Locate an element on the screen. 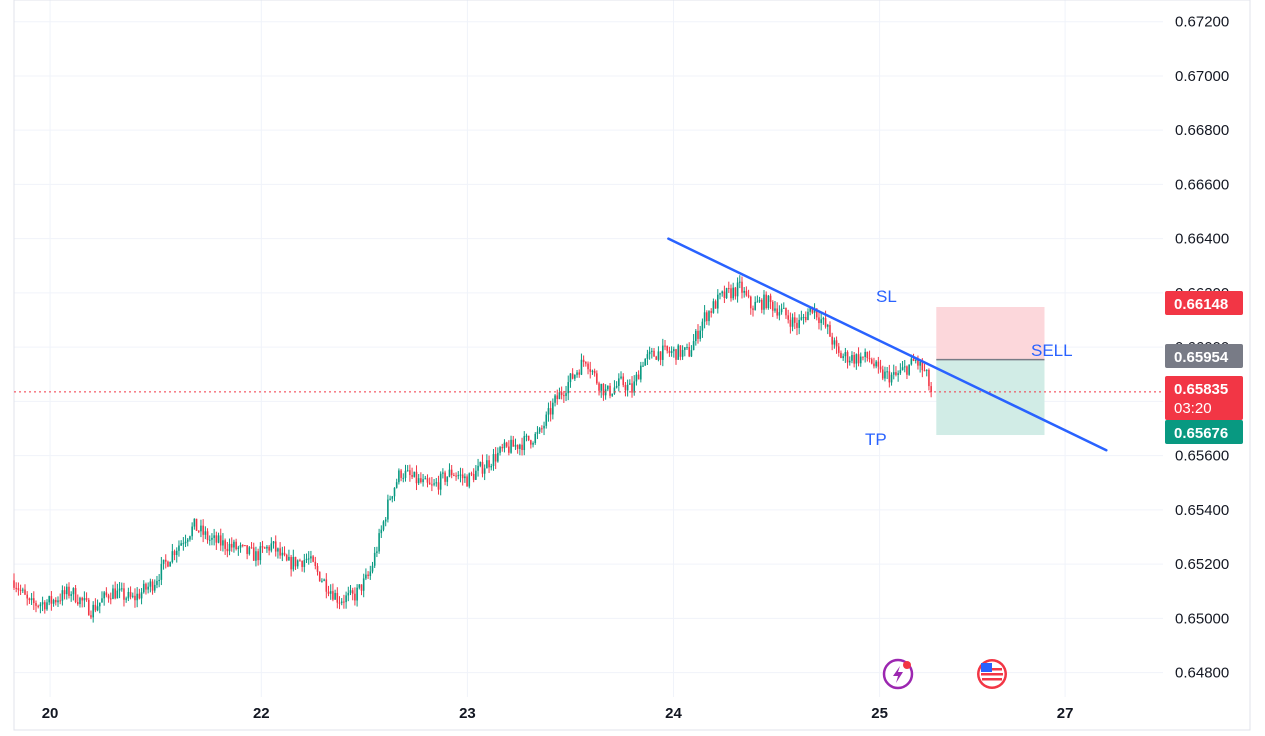 This screenshot has width=1265, height=736. y-tick-label: 0.65000 is located at coordinates (1202, 618).